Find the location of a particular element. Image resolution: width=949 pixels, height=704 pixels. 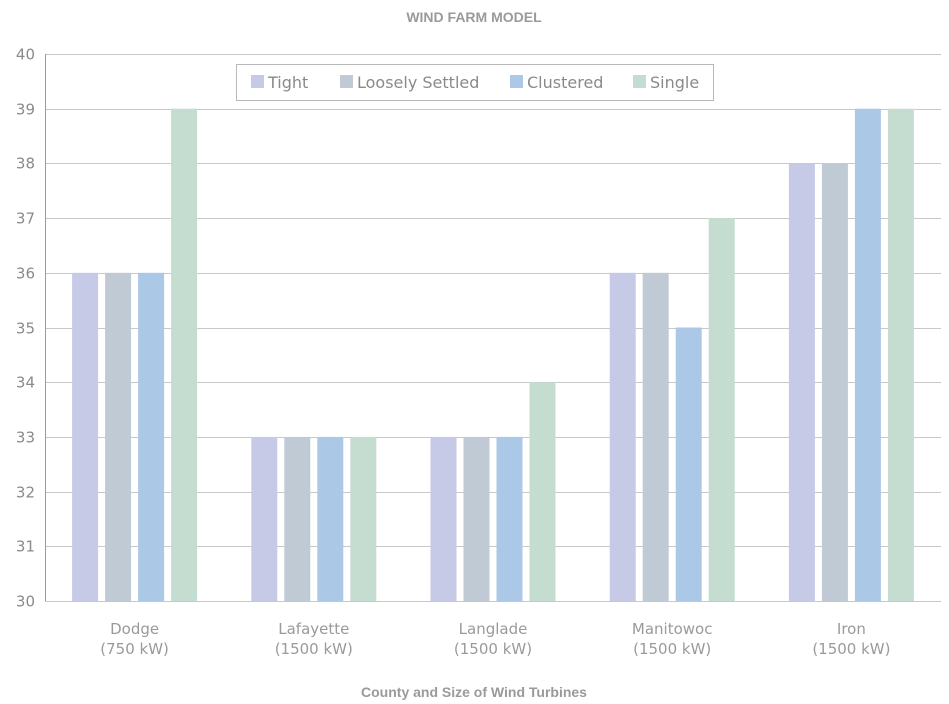

chart-title: WIND FARM MODEL is located at coordinates (474, 17).